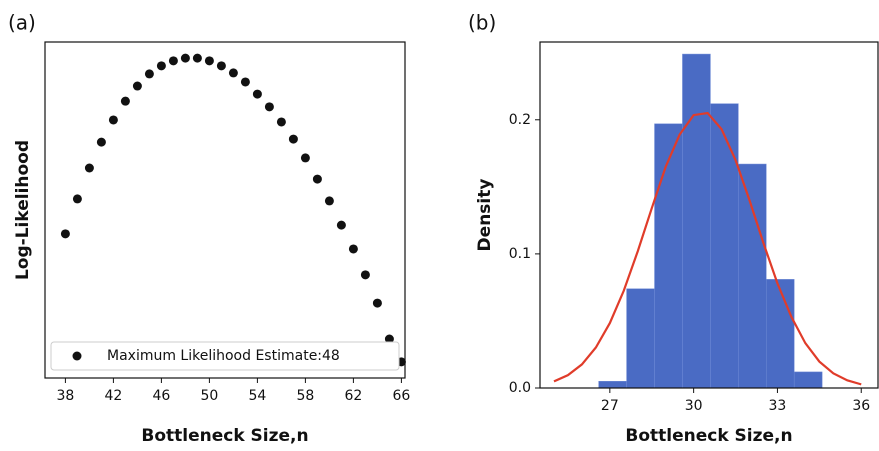 The width and height of the screenshot is (879, 451). Describe the element at coordinates (65, 396) in the screenshot. I see `x-tick-label: 38` at that location.